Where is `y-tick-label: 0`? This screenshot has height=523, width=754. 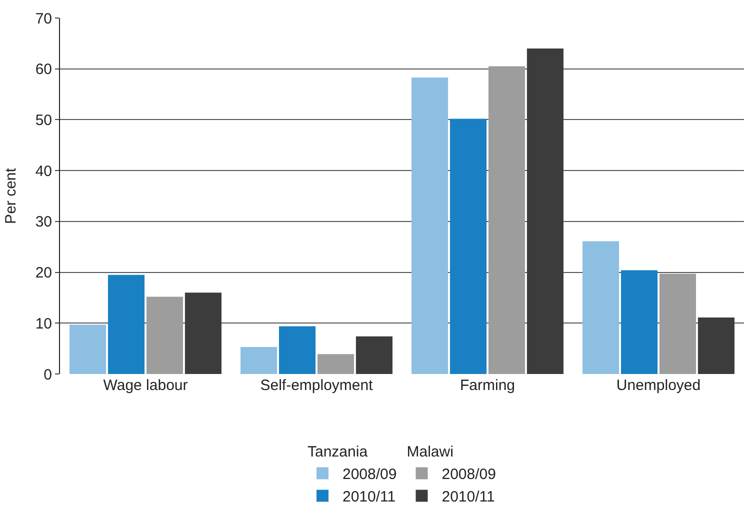 y-tick-label: 0 is located at coordinates (48, 375).